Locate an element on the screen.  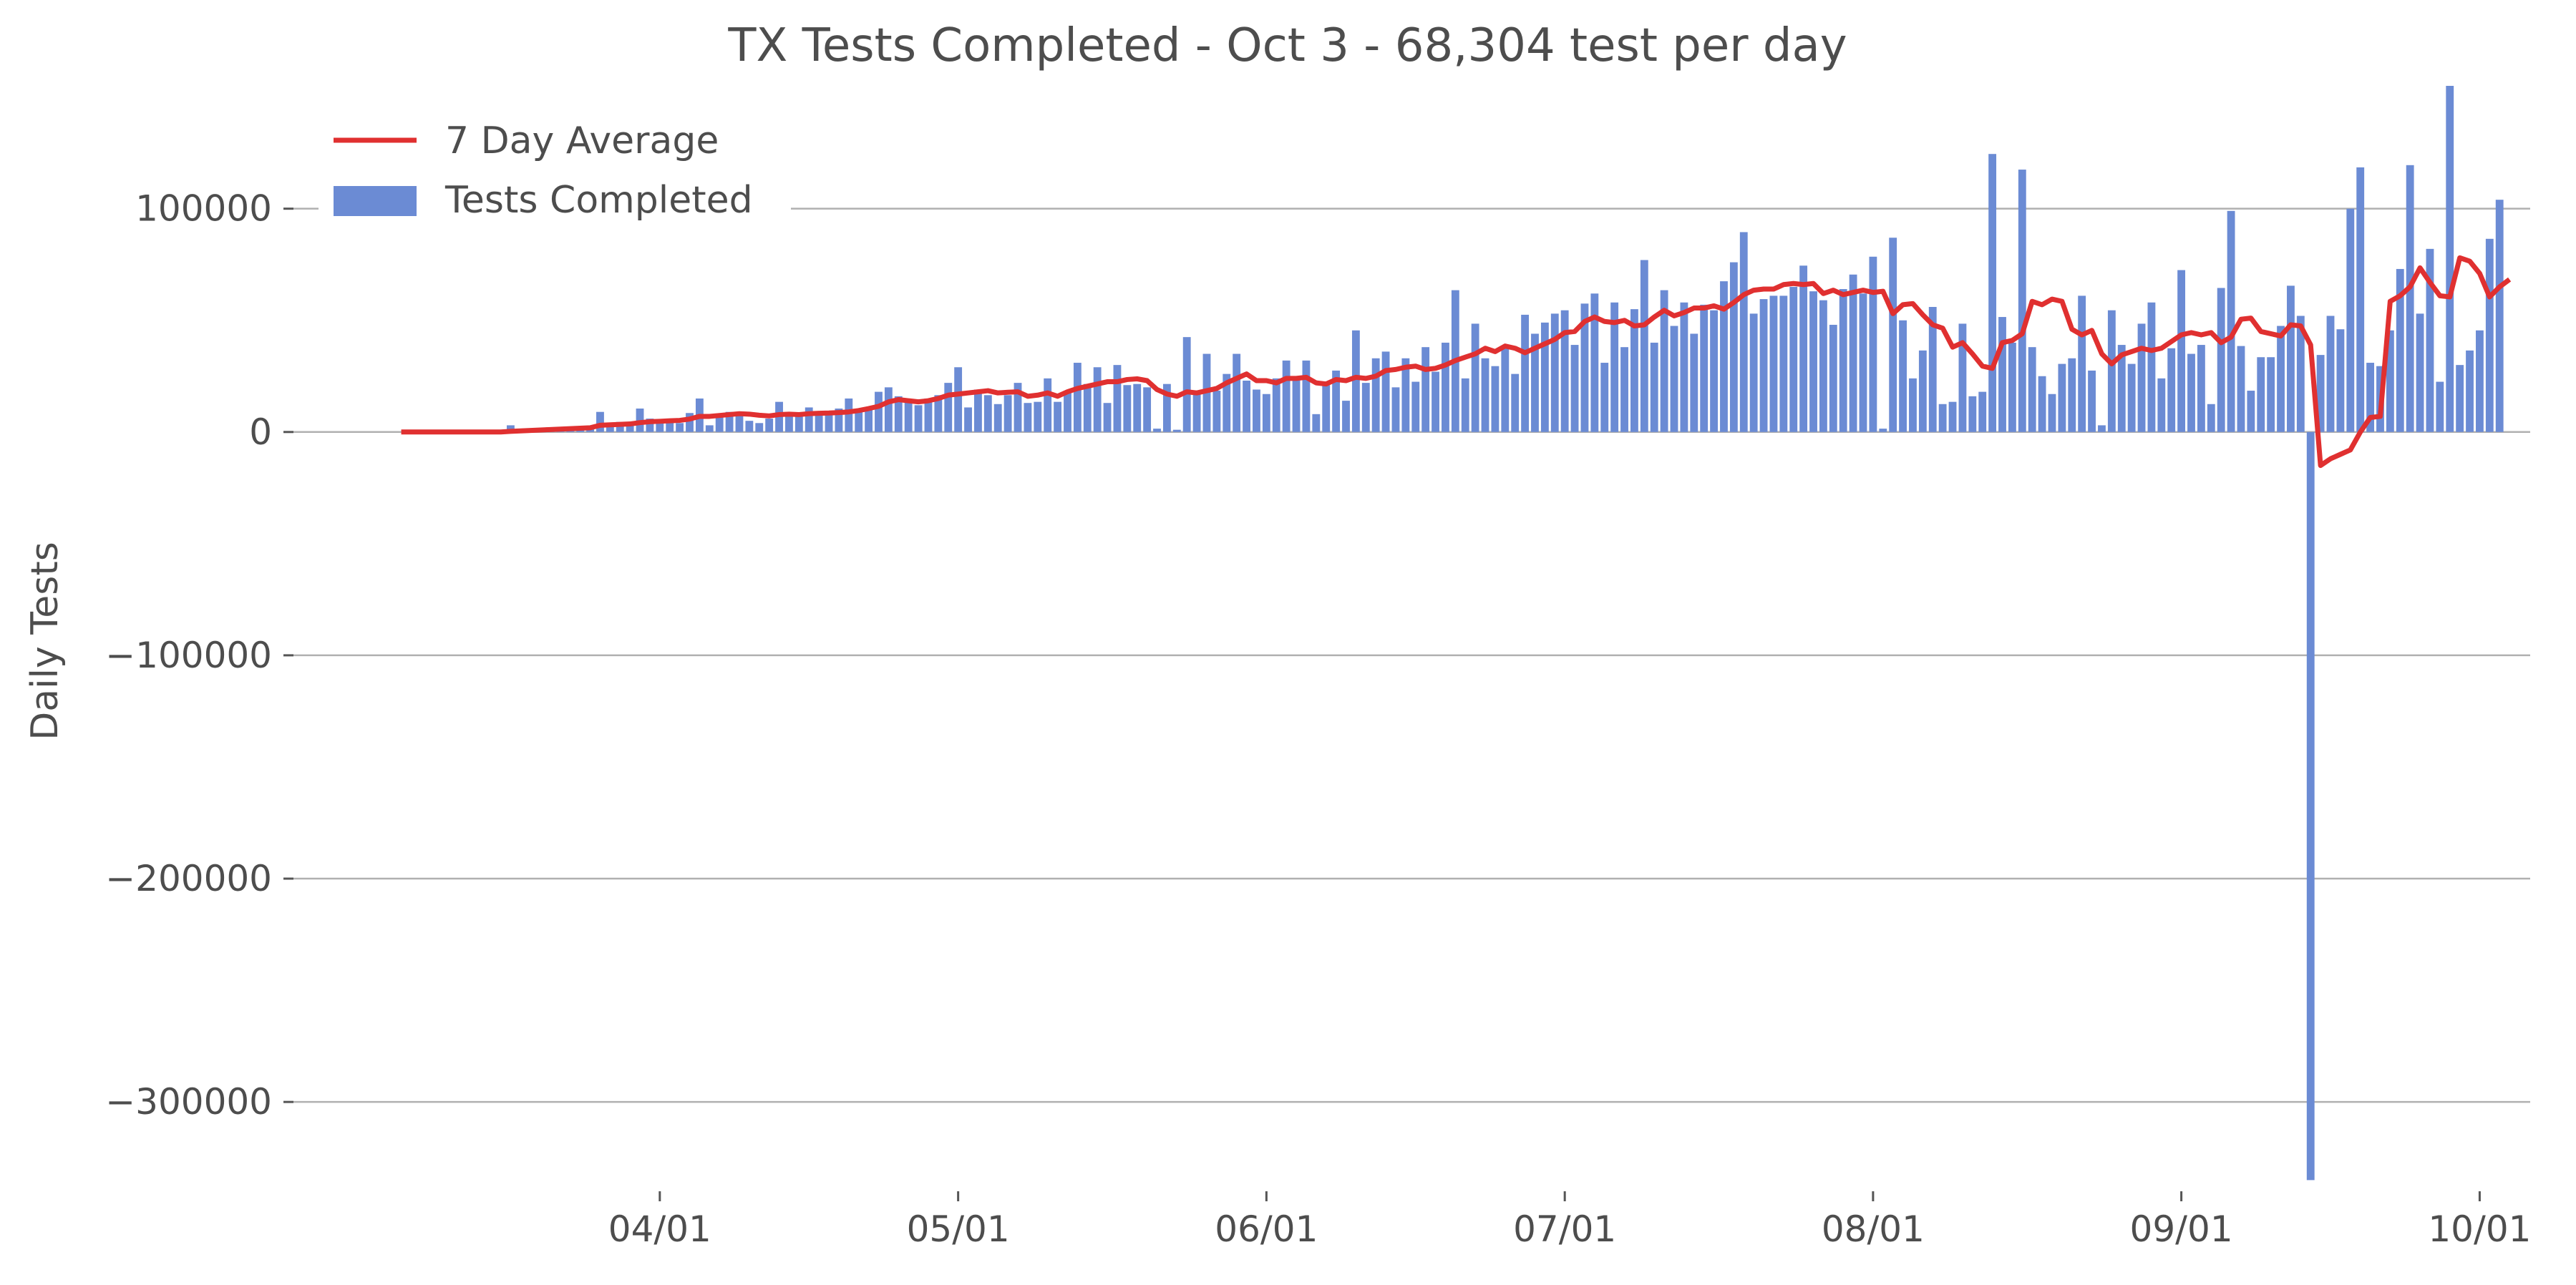
y-tick-label: −200000 is located at coordinates (188, 878).